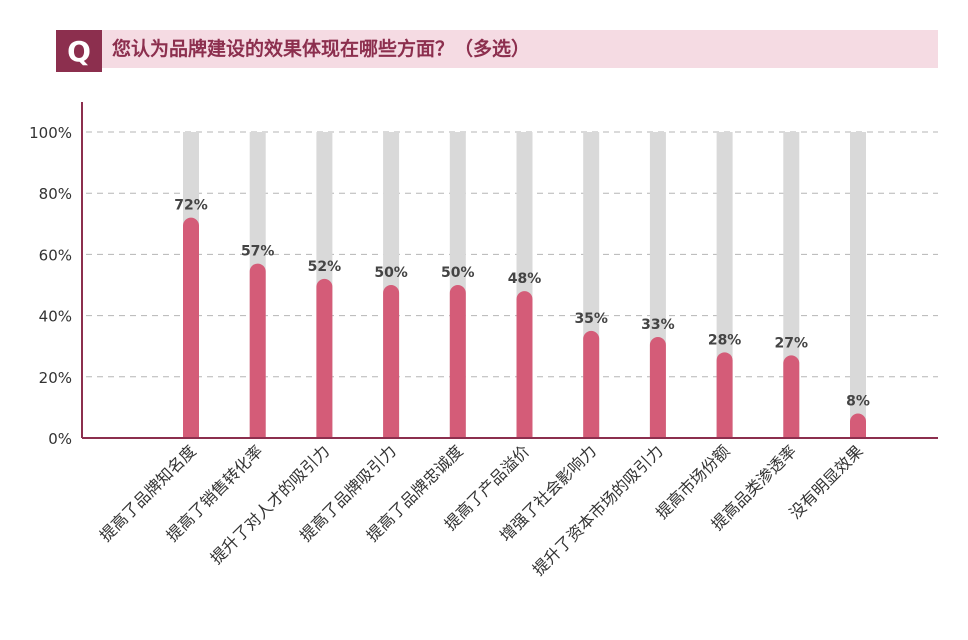  I want to click on data-label: 33%, so click(658, 325).